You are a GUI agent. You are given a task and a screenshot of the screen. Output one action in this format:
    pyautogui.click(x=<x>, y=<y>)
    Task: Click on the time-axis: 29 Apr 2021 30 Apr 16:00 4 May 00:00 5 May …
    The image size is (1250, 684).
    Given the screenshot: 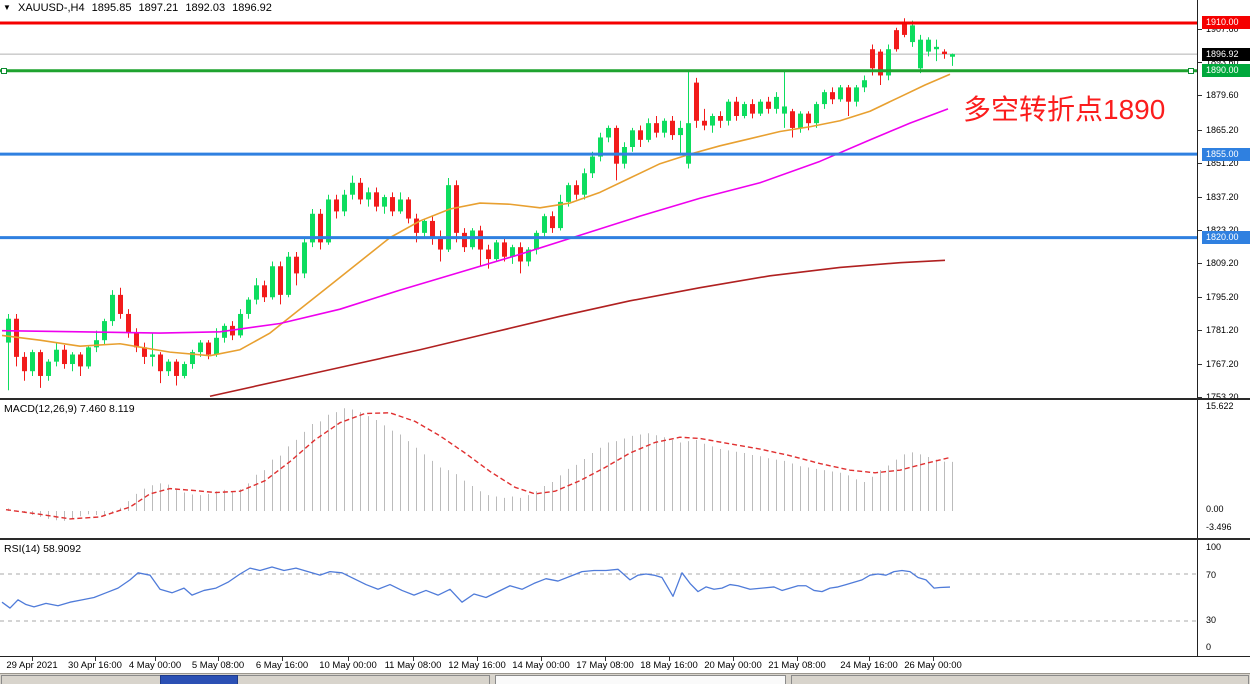 What is the action you would take?
    pyautogui.click(x=625, y=664)
    